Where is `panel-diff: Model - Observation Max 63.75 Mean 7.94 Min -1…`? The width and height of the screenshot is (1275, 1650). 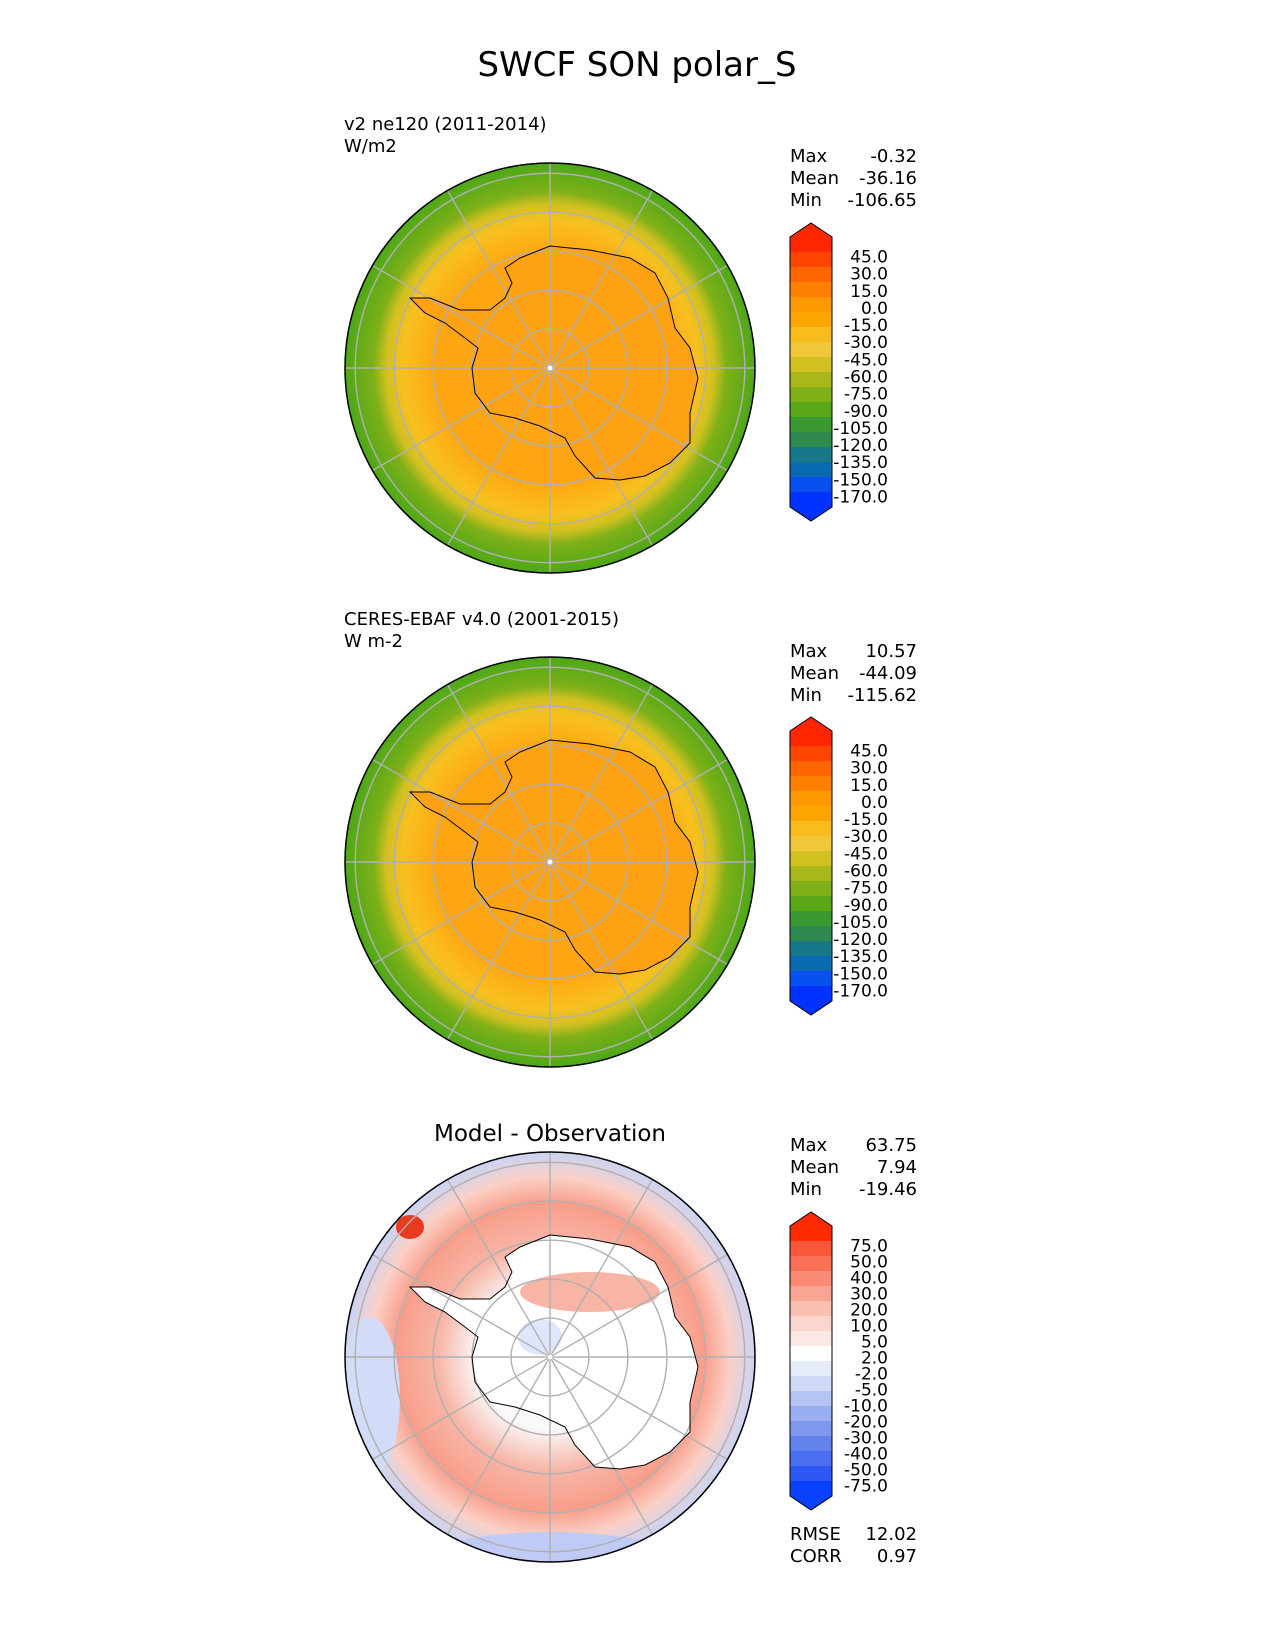
panel-diff: Model - Observation Max 63.75 Mean 7.94 Min -1… is located at coordinates (630, 1344).